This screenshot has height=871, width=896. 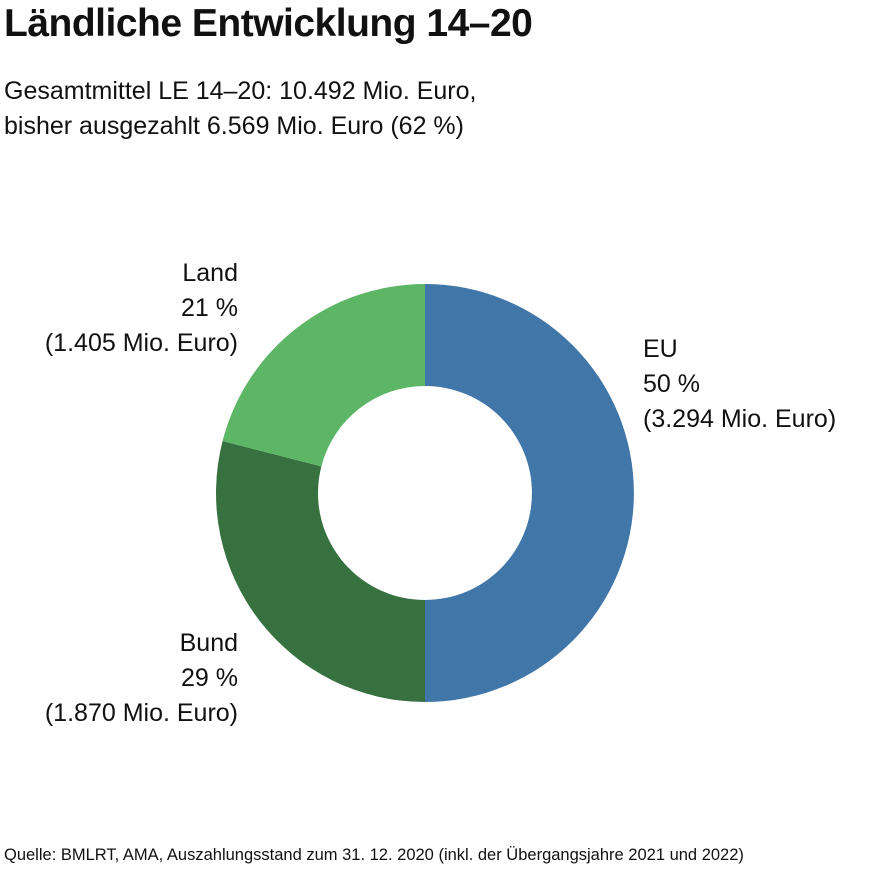 What do you see at coordinates (210, 273) in the screenshot?
I see `slice-name-land: Land` at bounding box center [210, 273].